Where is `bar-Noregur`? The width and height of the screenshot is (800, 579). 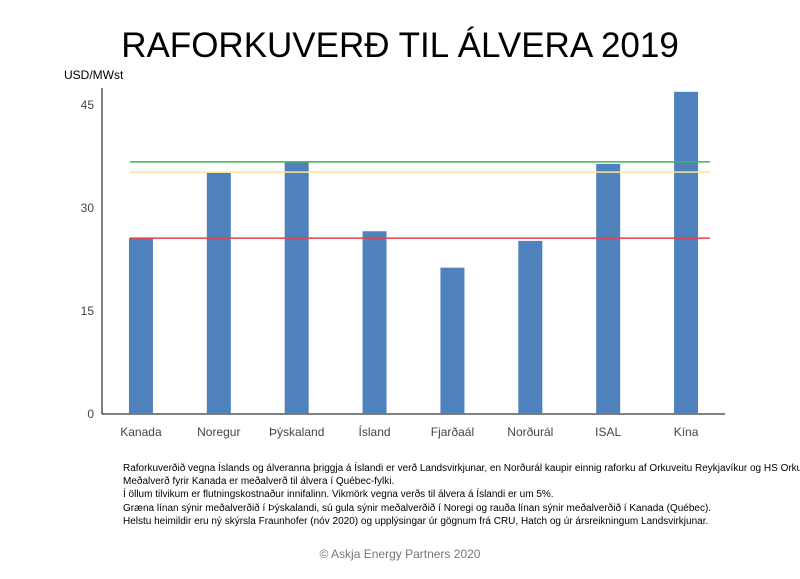
bar-Noregur is located at coordinates (218, 293).